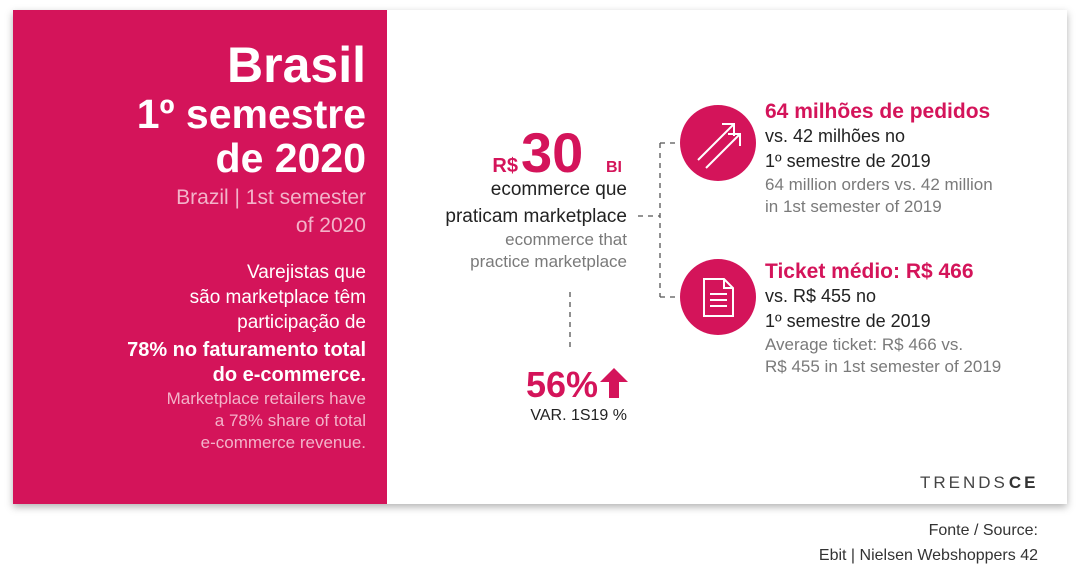 This screenshot has height=582, width=1080. What do you see at coordinates (548, 261) in the screenshot?
I see `label-en: practice marketplace` at bounding box center [548, 261].